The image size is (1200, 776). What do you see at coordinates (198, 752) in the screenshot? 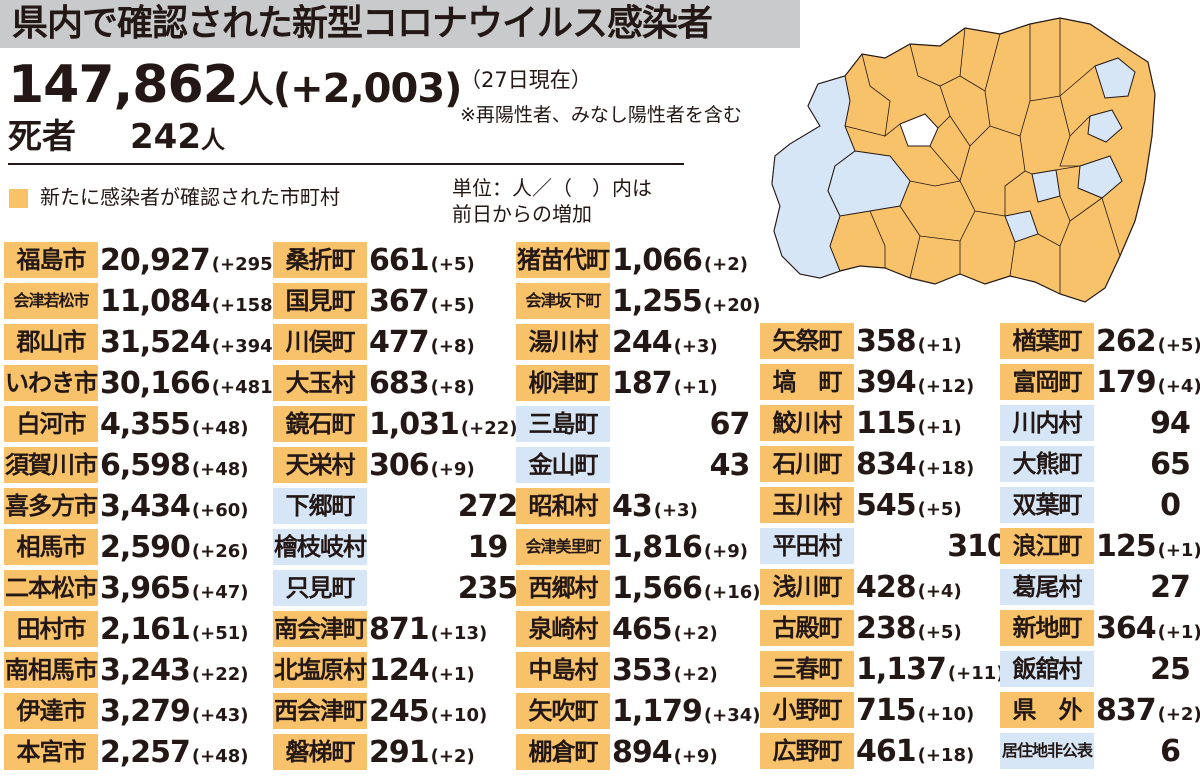
I see `municipality-cases: 2,257 (+48)` at bounding box center [198, 752].